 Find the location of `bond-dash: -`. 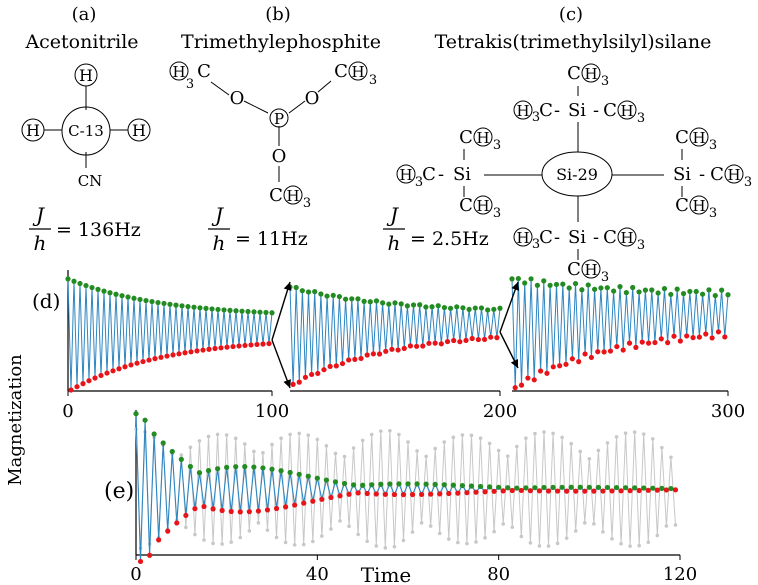

bond-dash: - is located at coordinates (596, 237).